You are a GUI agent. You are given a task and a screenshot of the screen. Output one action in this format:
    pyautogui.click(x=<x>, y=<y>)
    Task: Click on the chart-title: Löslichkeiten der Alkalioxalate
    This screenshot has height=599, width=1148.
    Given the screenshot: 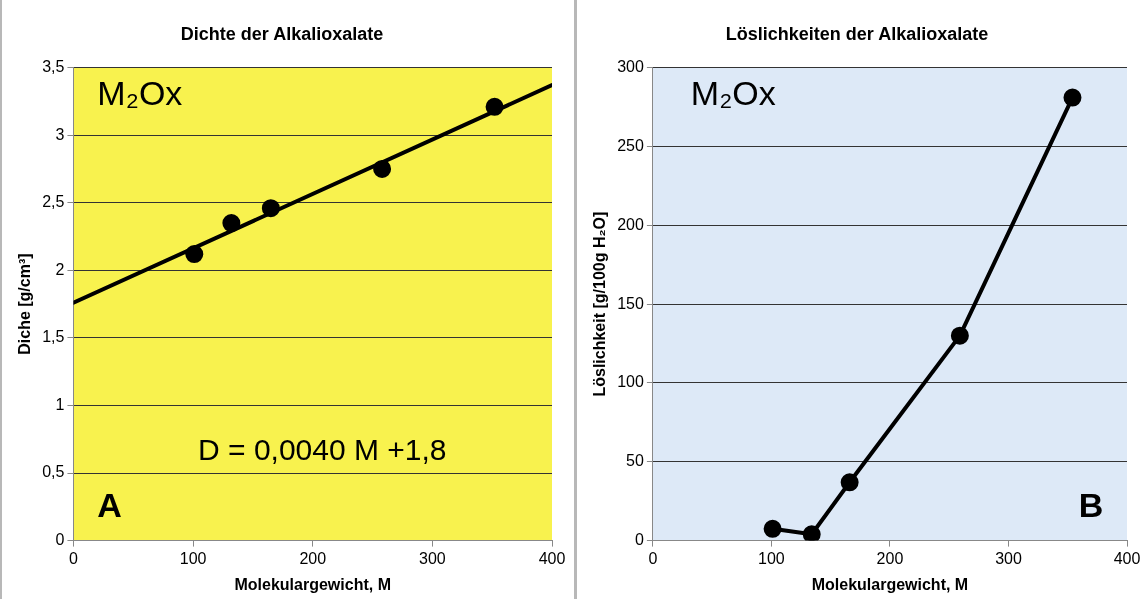 What is the action you would take?
    pyautogui.click(x=856, y=33)
    